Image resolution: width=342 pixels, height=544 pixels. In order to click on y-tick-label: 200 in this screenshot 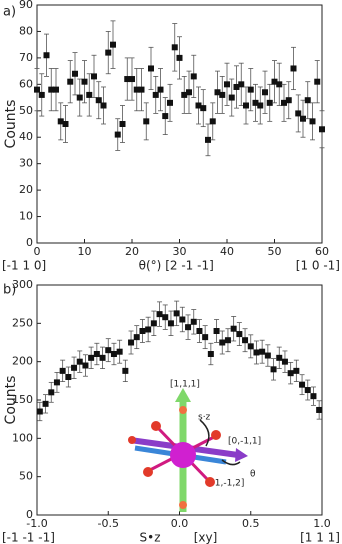, I will do `click(22, 361)`.